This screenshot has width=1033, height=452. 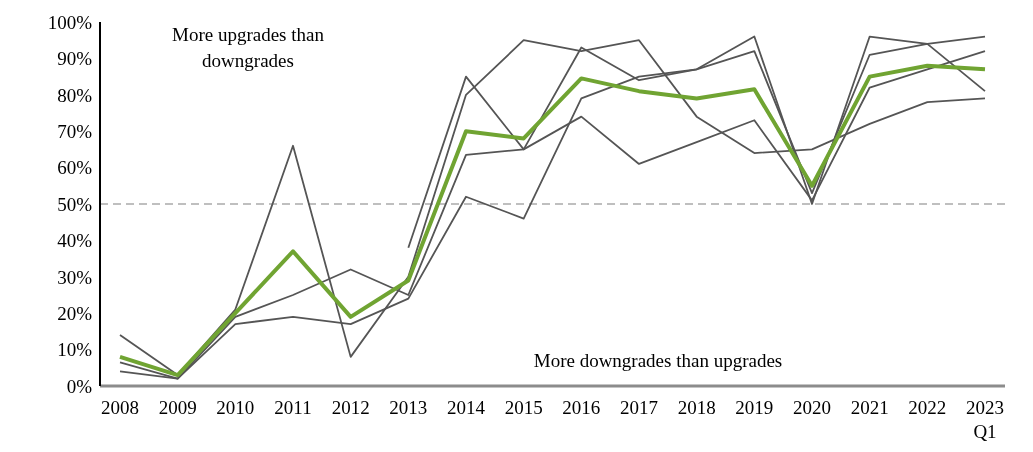 What do you see at coordinates (639, 407) in the screenshot?
I see `x-tick-label: 2017` at bounding box center [639, 407].